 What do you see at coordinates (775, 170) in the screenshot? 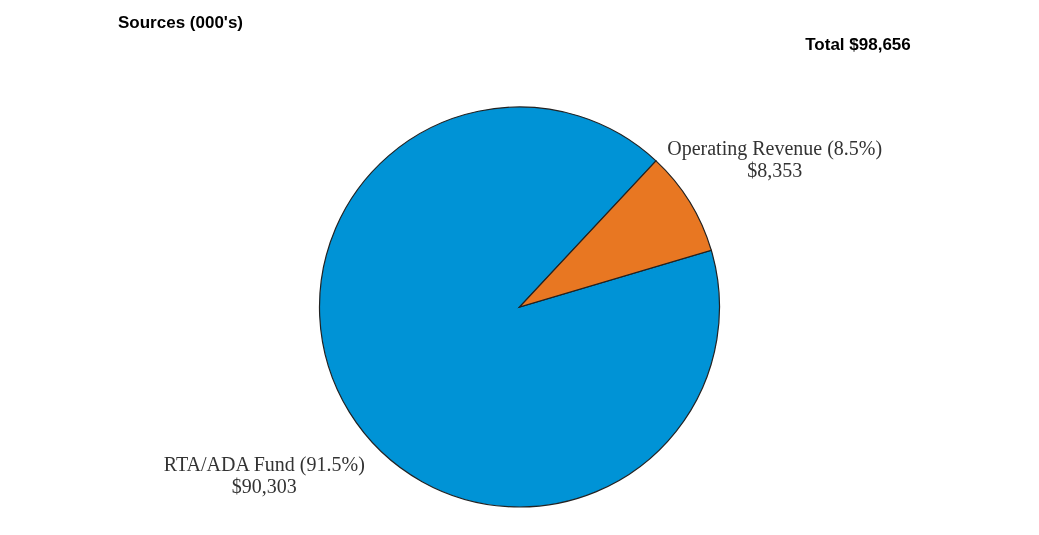
I see `data-label: $8,353` at bounding box center [775, 170].